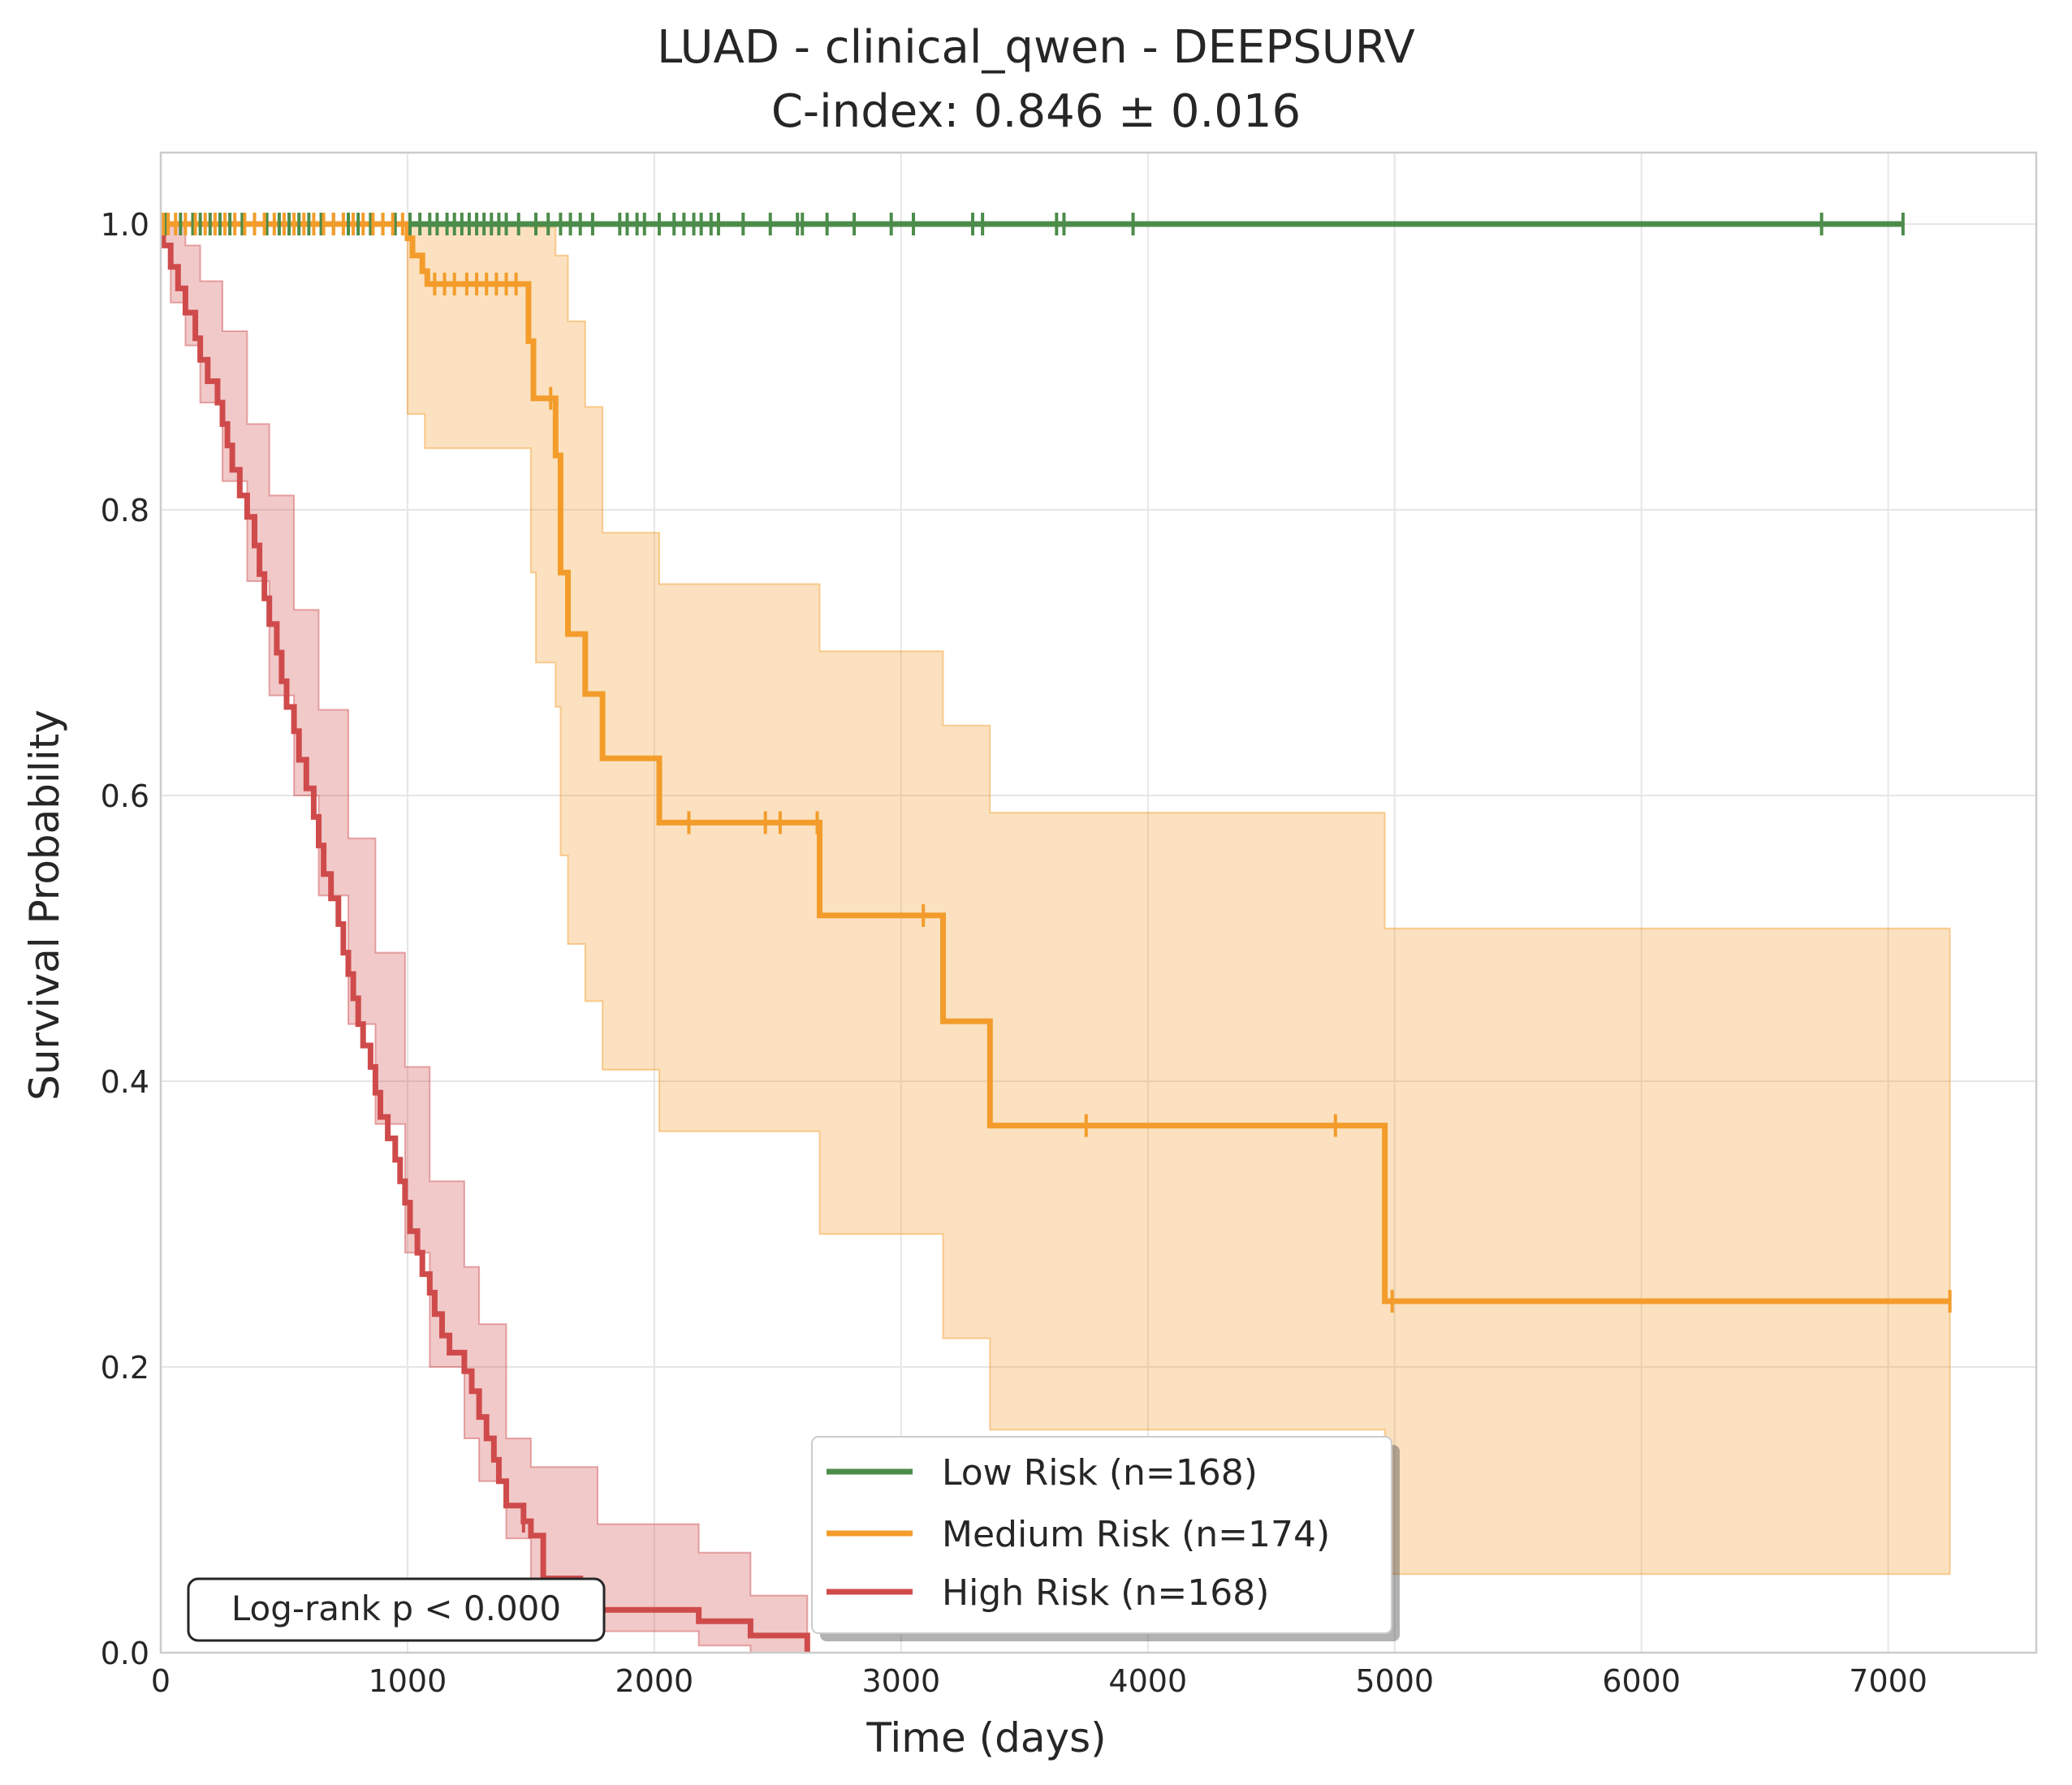 This screenshot has width=2072, height=1785. I want to click on legend-box, so click(1101, 1535).